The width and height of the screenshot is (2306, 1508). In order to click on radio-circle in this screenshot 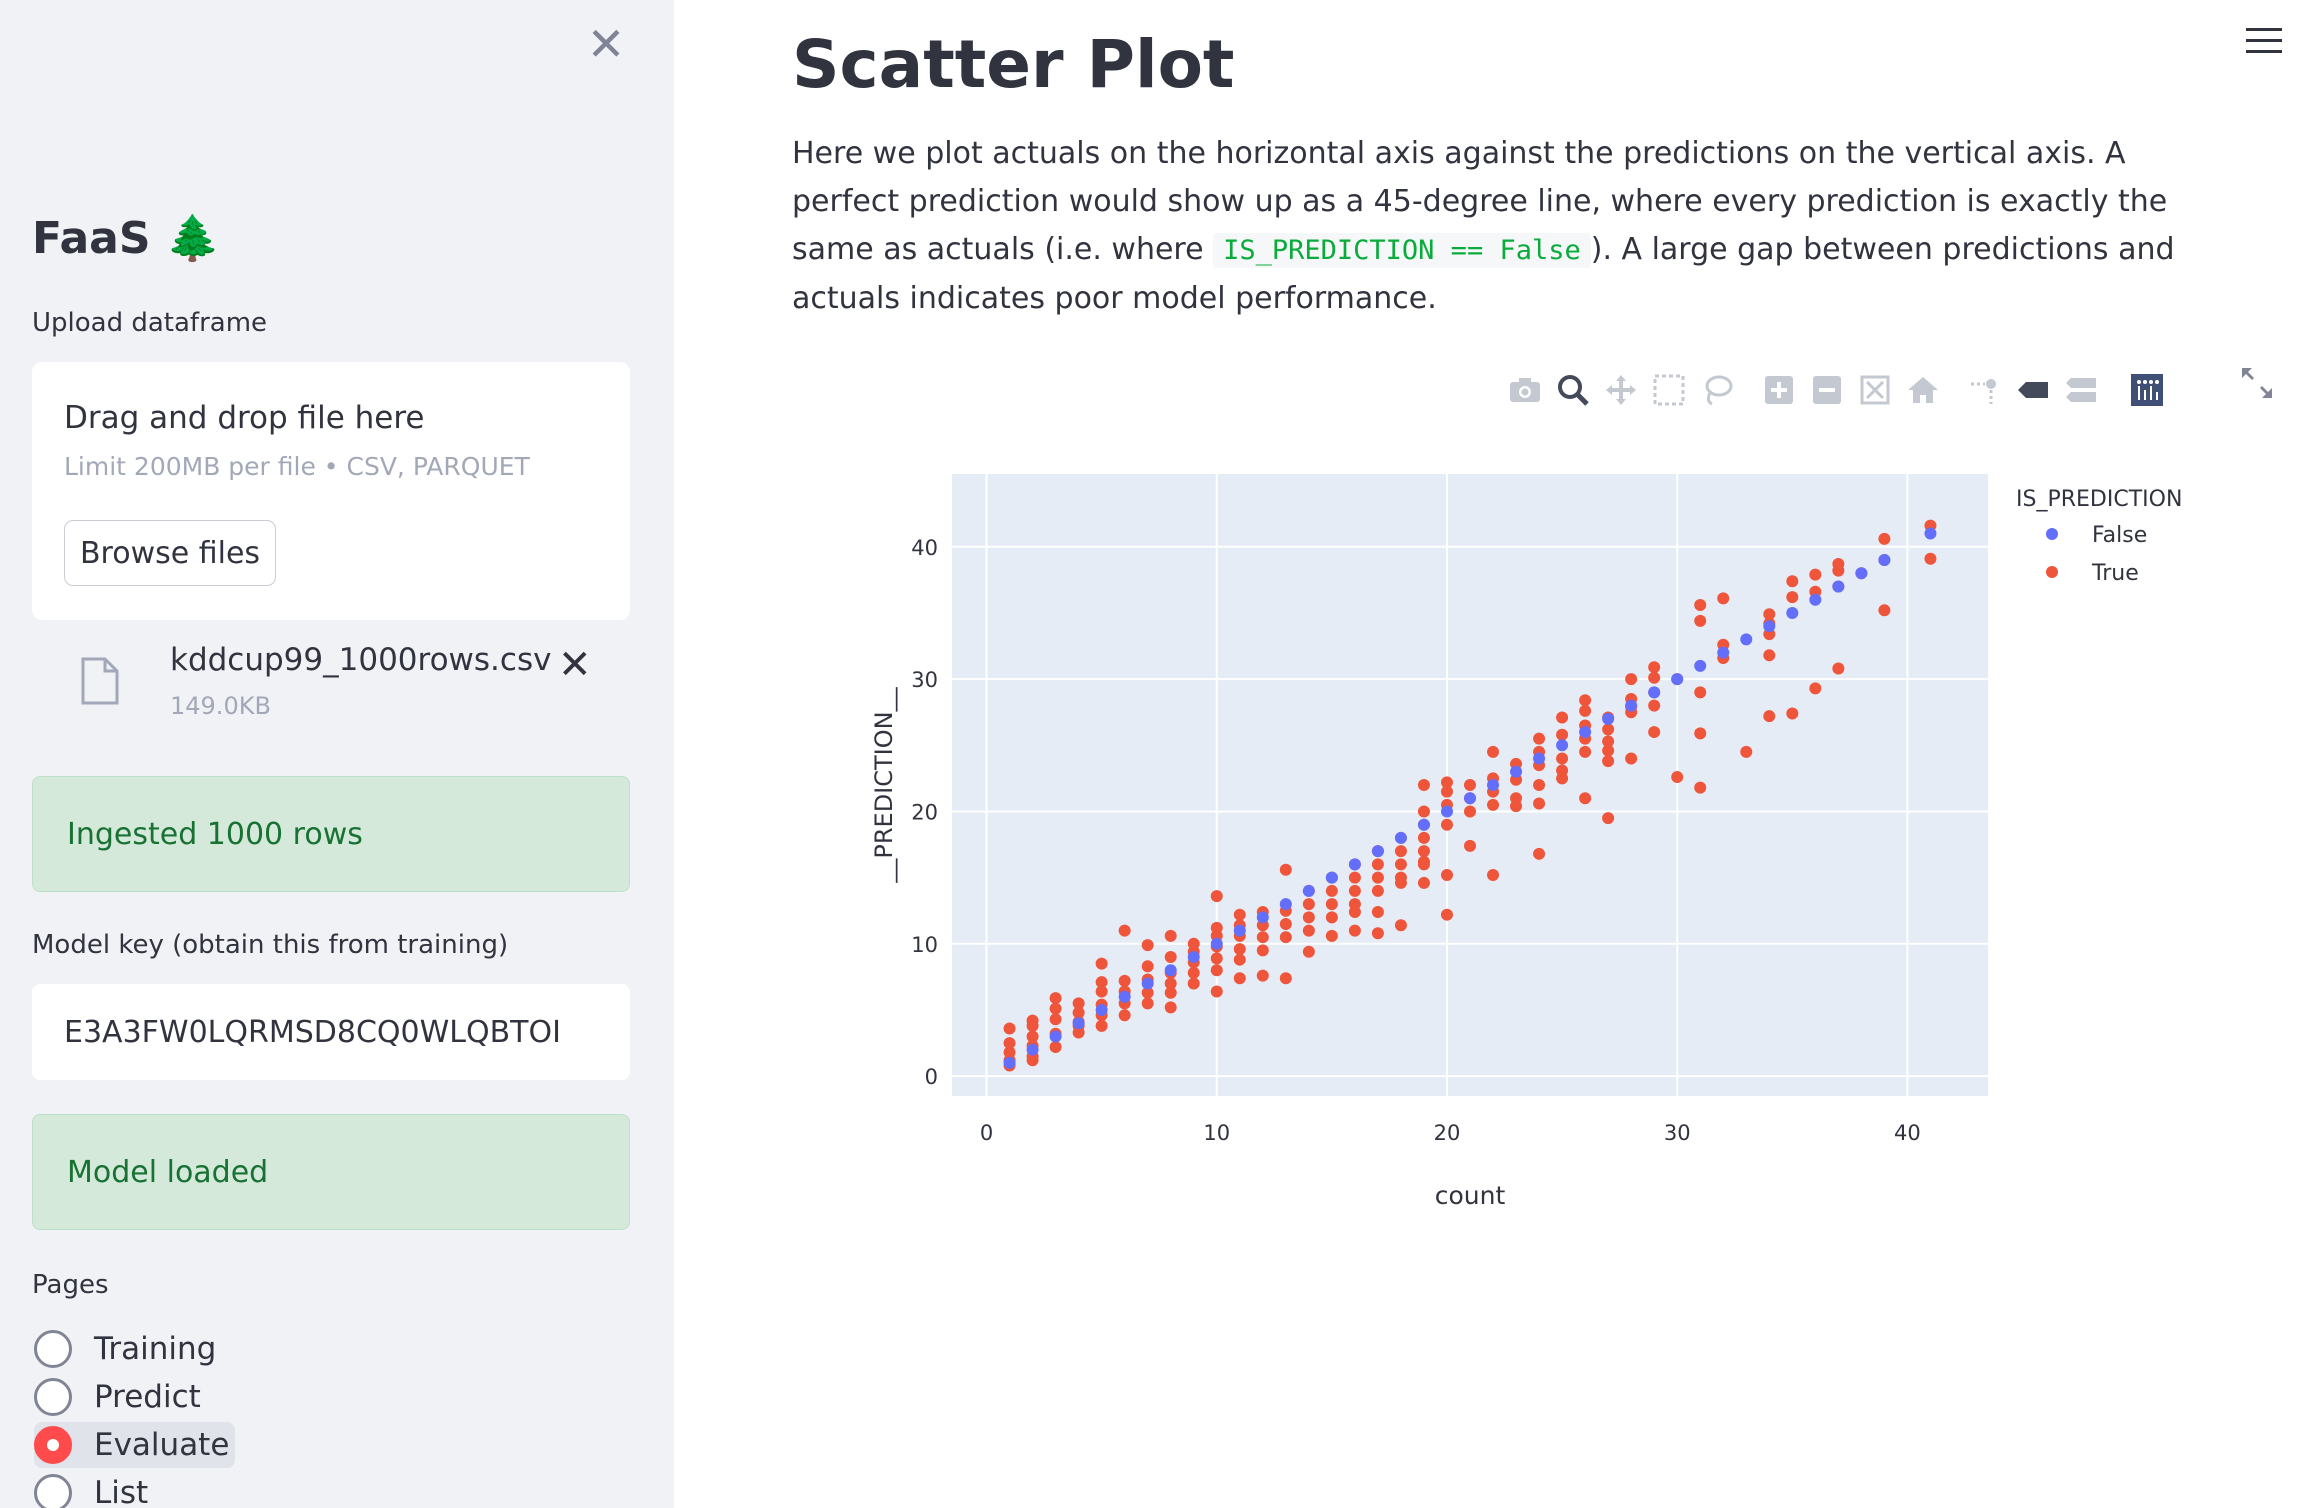, I will do `click(53, 1491)`.